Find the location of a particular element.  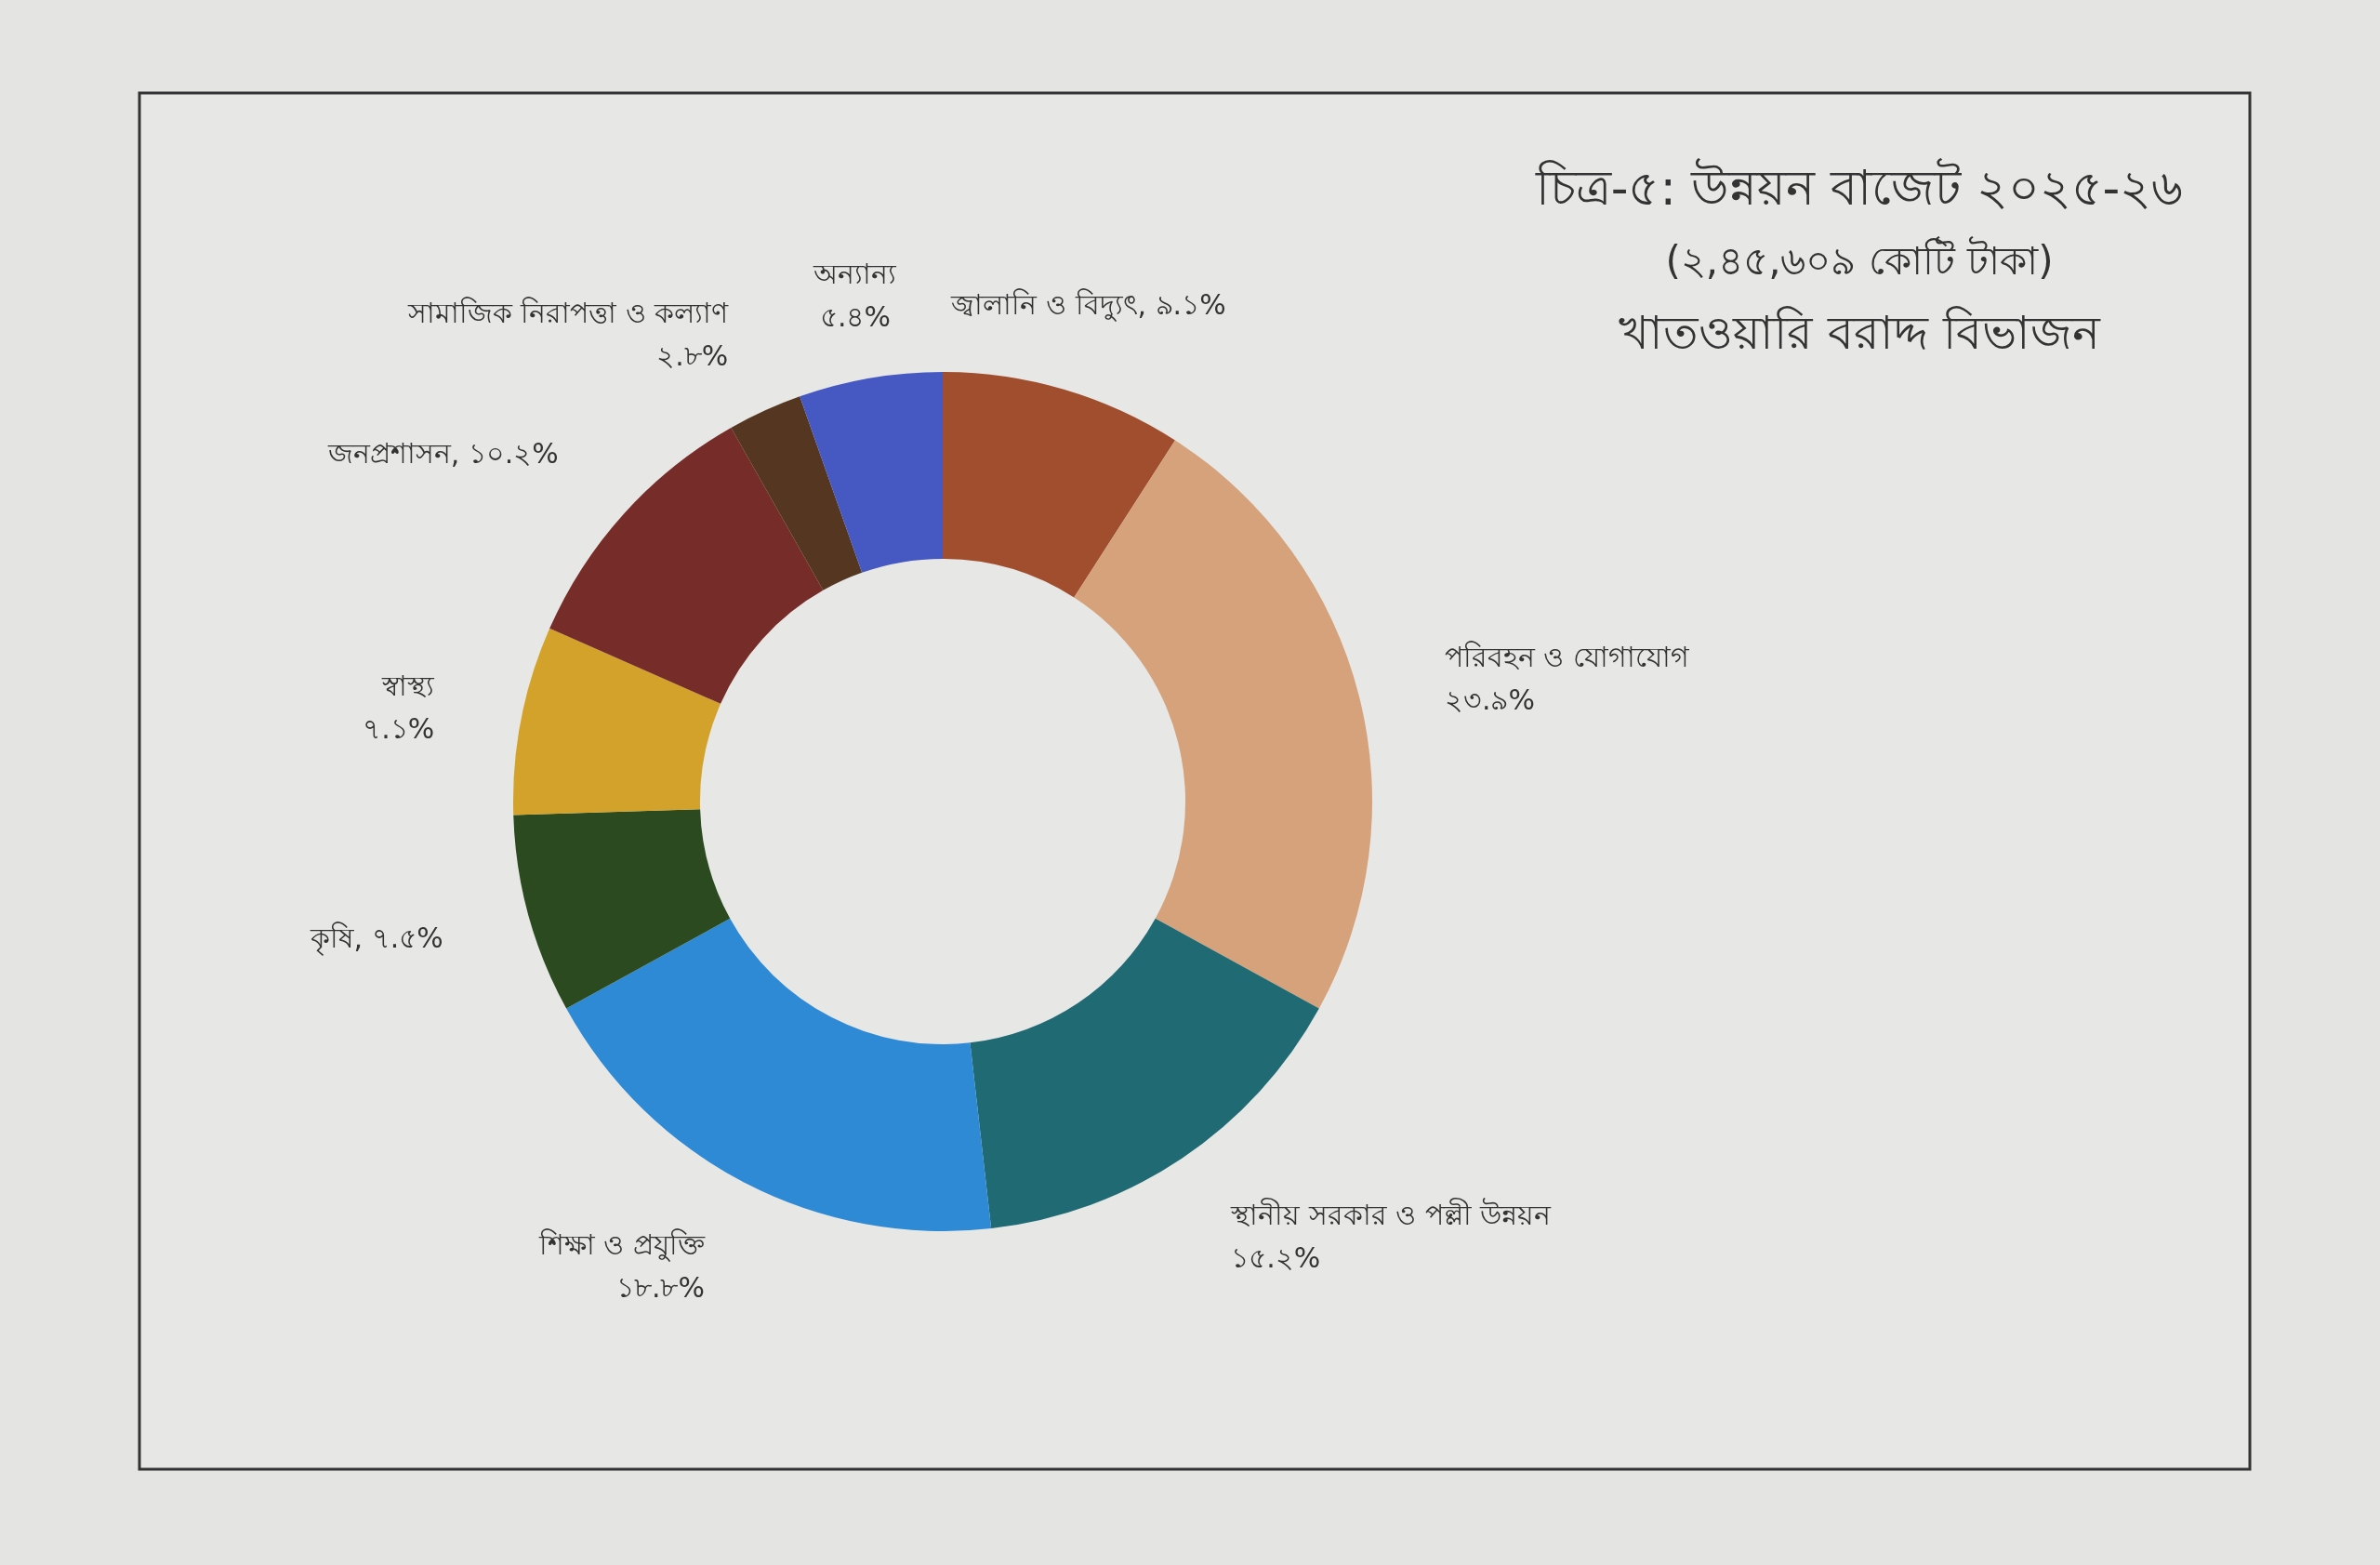

text: (২,৪৫,৬০৯ কোটি টাকা) is located at coordinates (1859, 260).